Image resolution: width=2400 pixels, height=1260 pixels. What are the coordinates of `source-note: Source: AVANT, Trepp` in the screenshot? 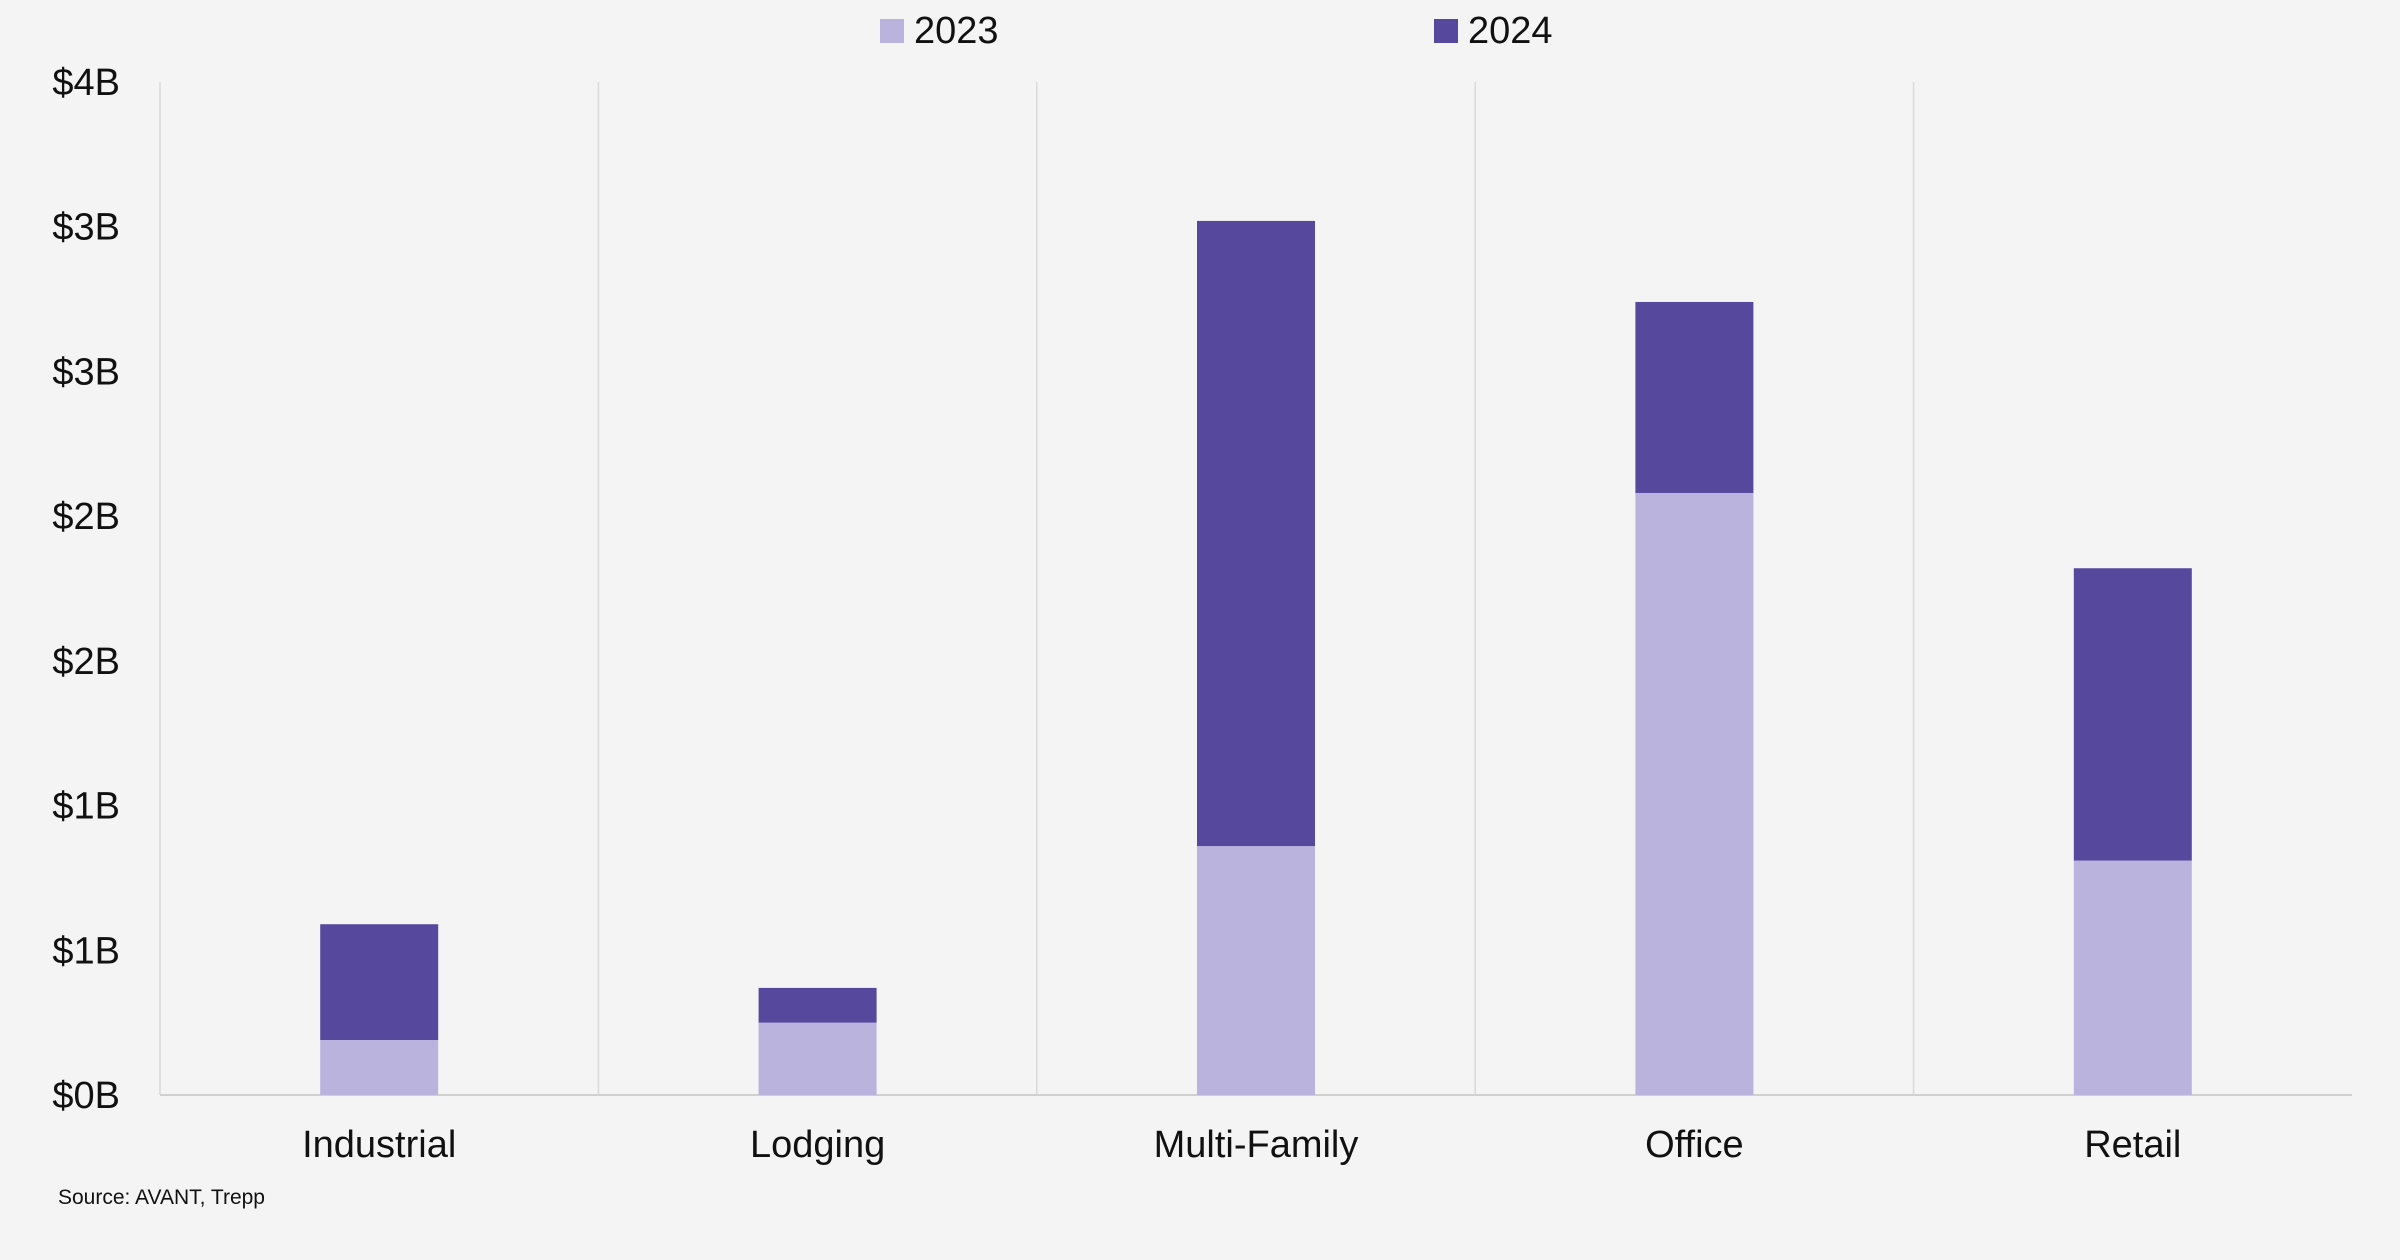 It's located at (161, 1197).